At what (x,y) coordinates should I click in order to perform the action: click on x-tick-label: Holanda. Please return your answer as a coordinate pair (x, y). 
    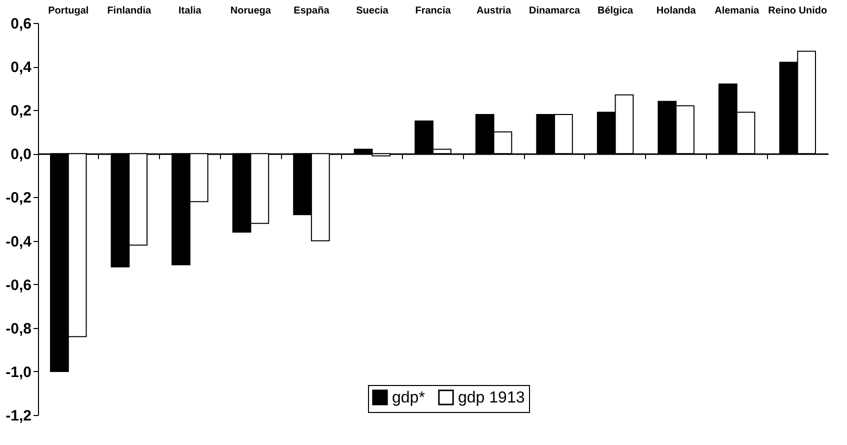
    Looking at the image, I should click on (676, 11).